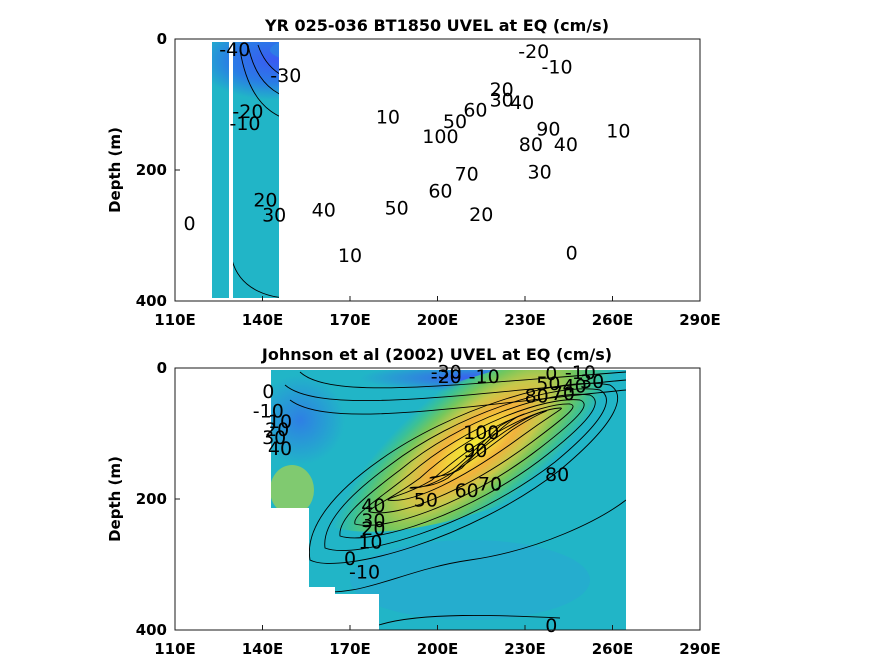 Image resolution: width=875 pixels, height=660 pixels. What do you see at coordinates (426, 501) in the screenshot?
I see `panel-2-contour-label: 50` at bounding box center [426, 501].